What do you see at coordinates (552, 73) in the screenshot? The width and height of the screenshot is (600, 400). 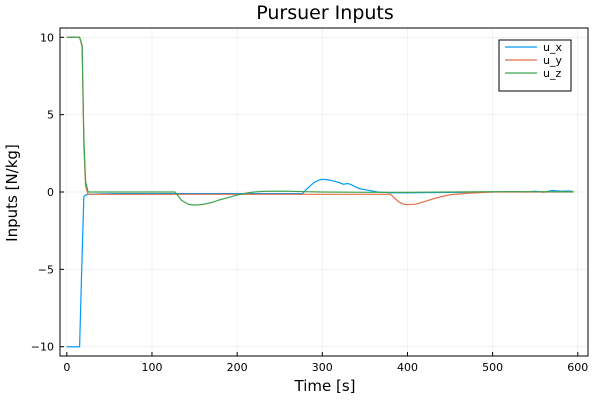 I see `legend-label: u_z` at bounding box center [552, 73].